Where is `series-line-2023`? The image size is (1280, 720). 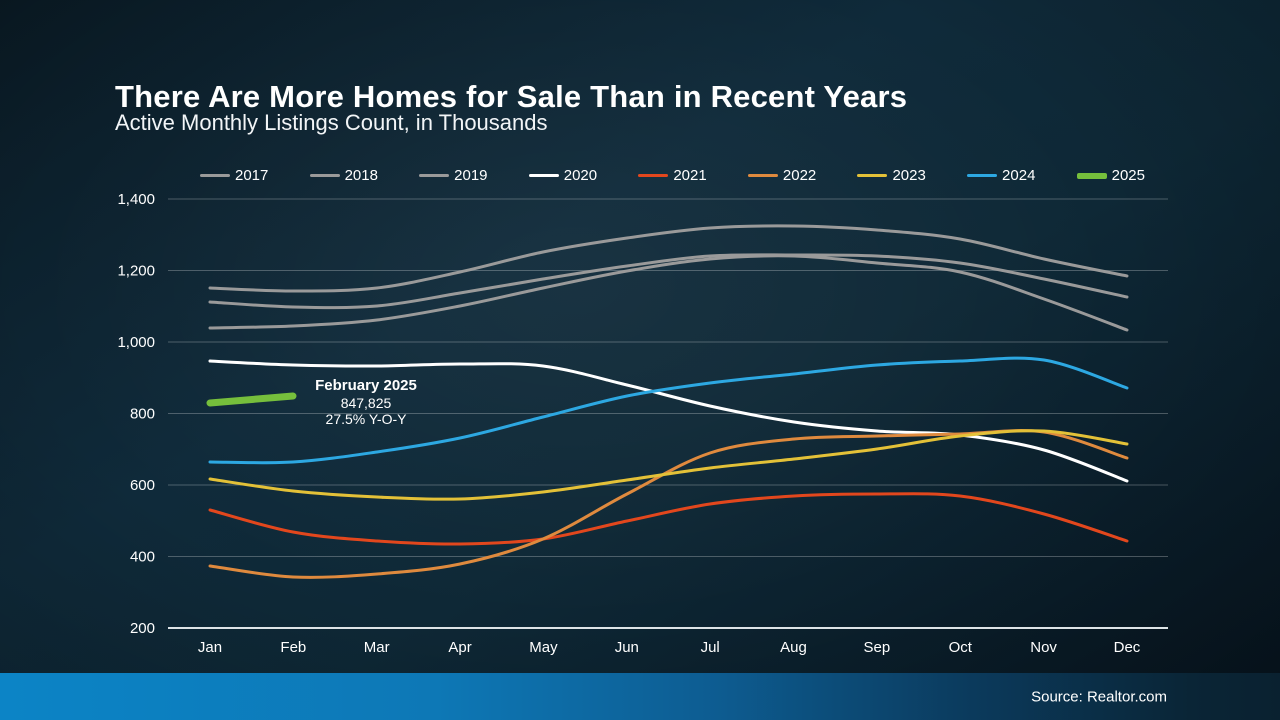 series-line-2023 is located at coordinates (668, 465).